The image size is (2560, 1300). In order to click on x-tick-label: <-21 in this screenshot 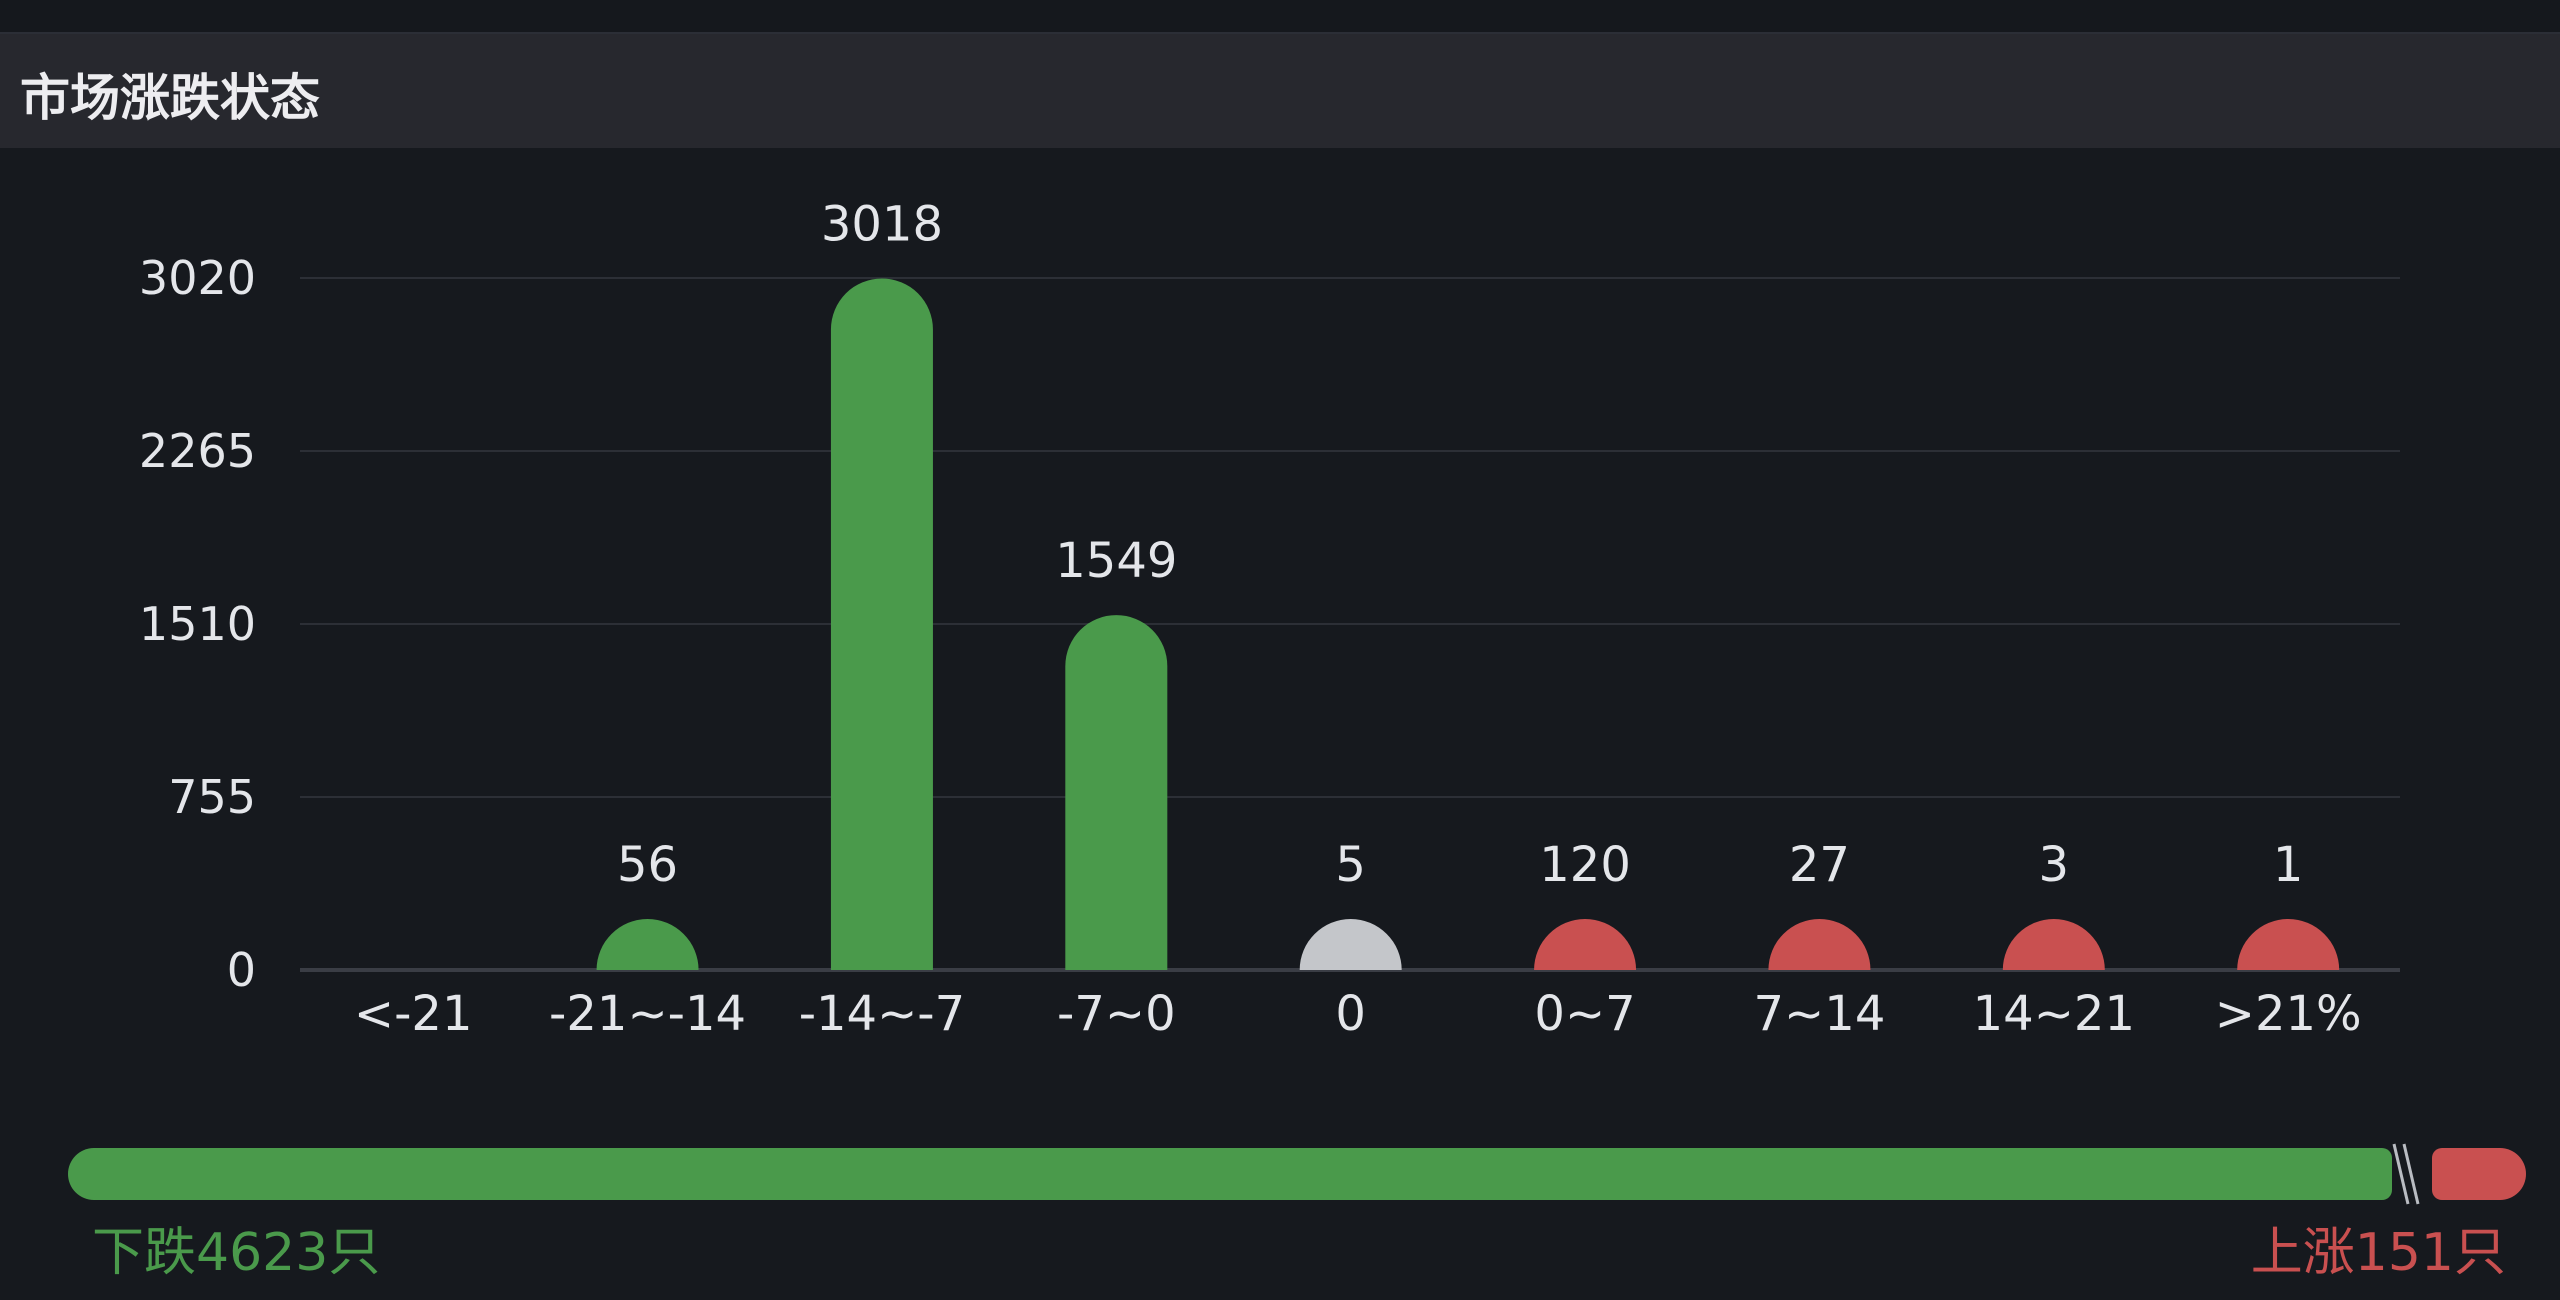, I will do `click(413, 1014)`.